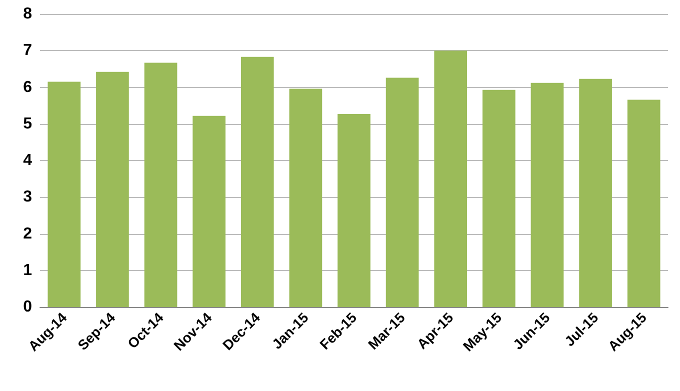  I want to click on y-tick-label: 1, so click(27, 270).